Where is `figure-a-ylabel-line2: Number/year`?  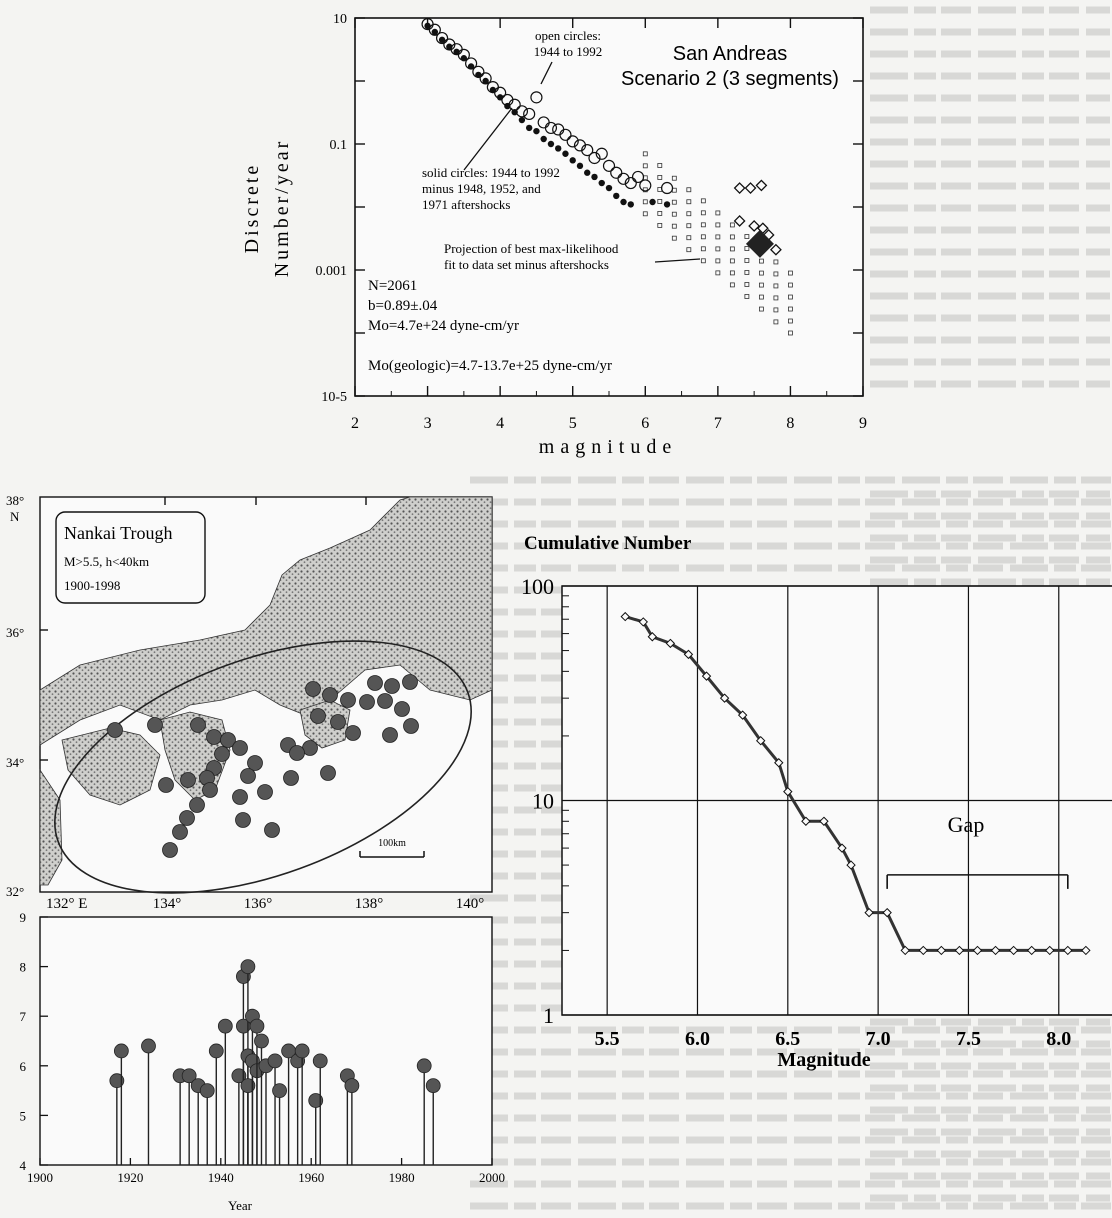 figure-a-ylabel-line2: Number/year is located at coordinates (282, 208).